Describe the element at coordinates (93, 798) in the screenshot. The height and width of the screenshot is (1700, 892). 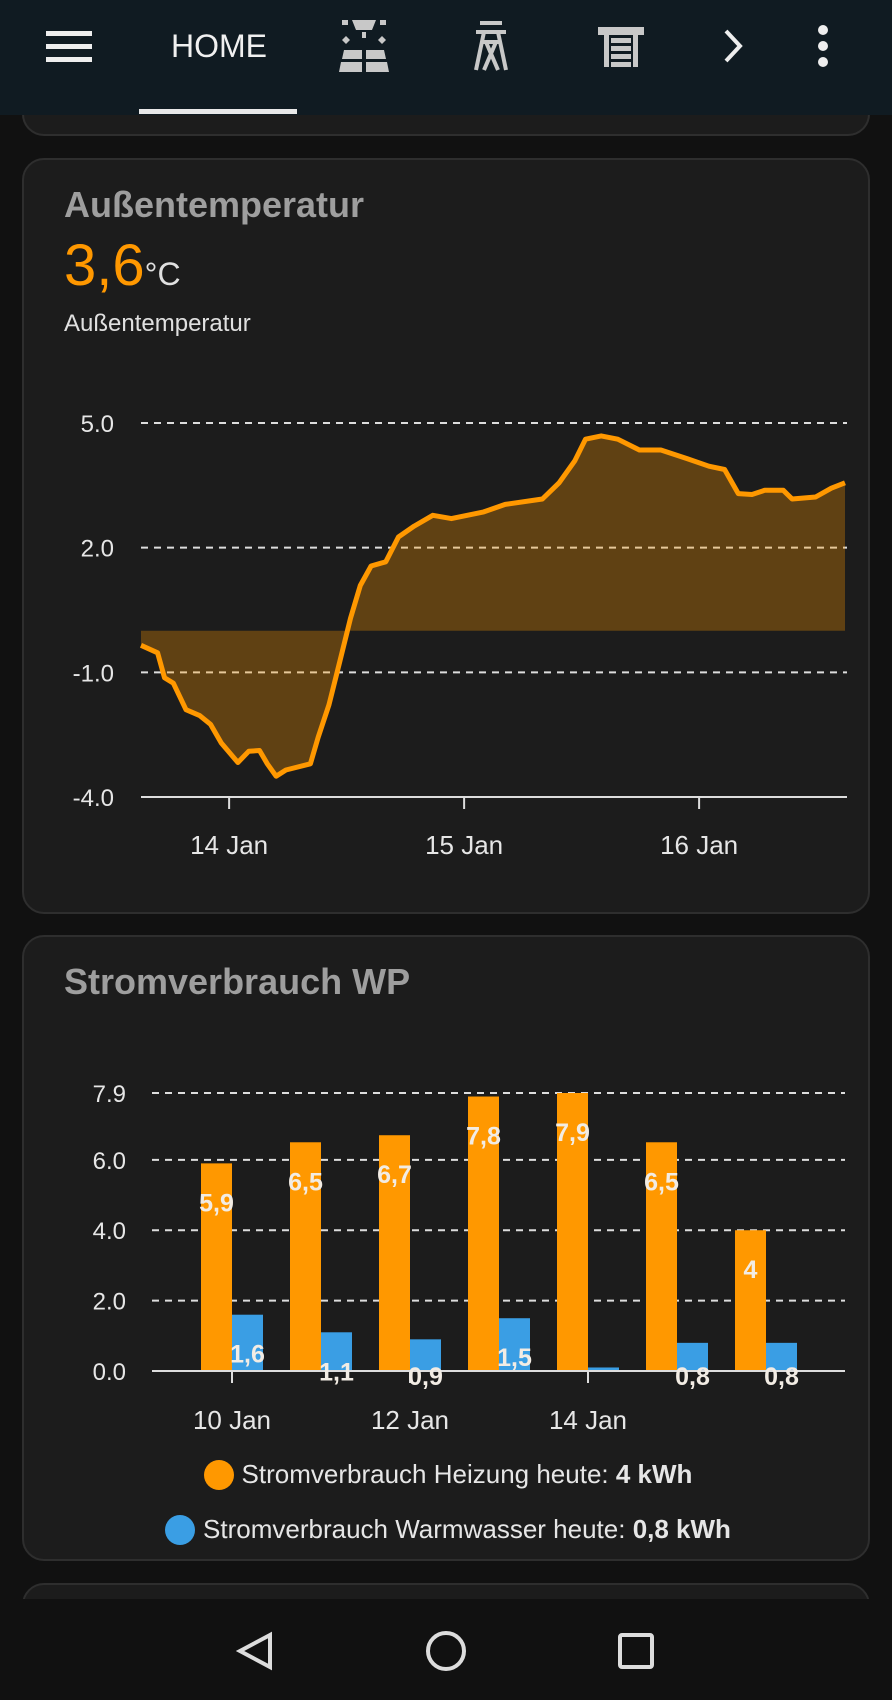
I see `y-tick-label: -4.0` at that location.